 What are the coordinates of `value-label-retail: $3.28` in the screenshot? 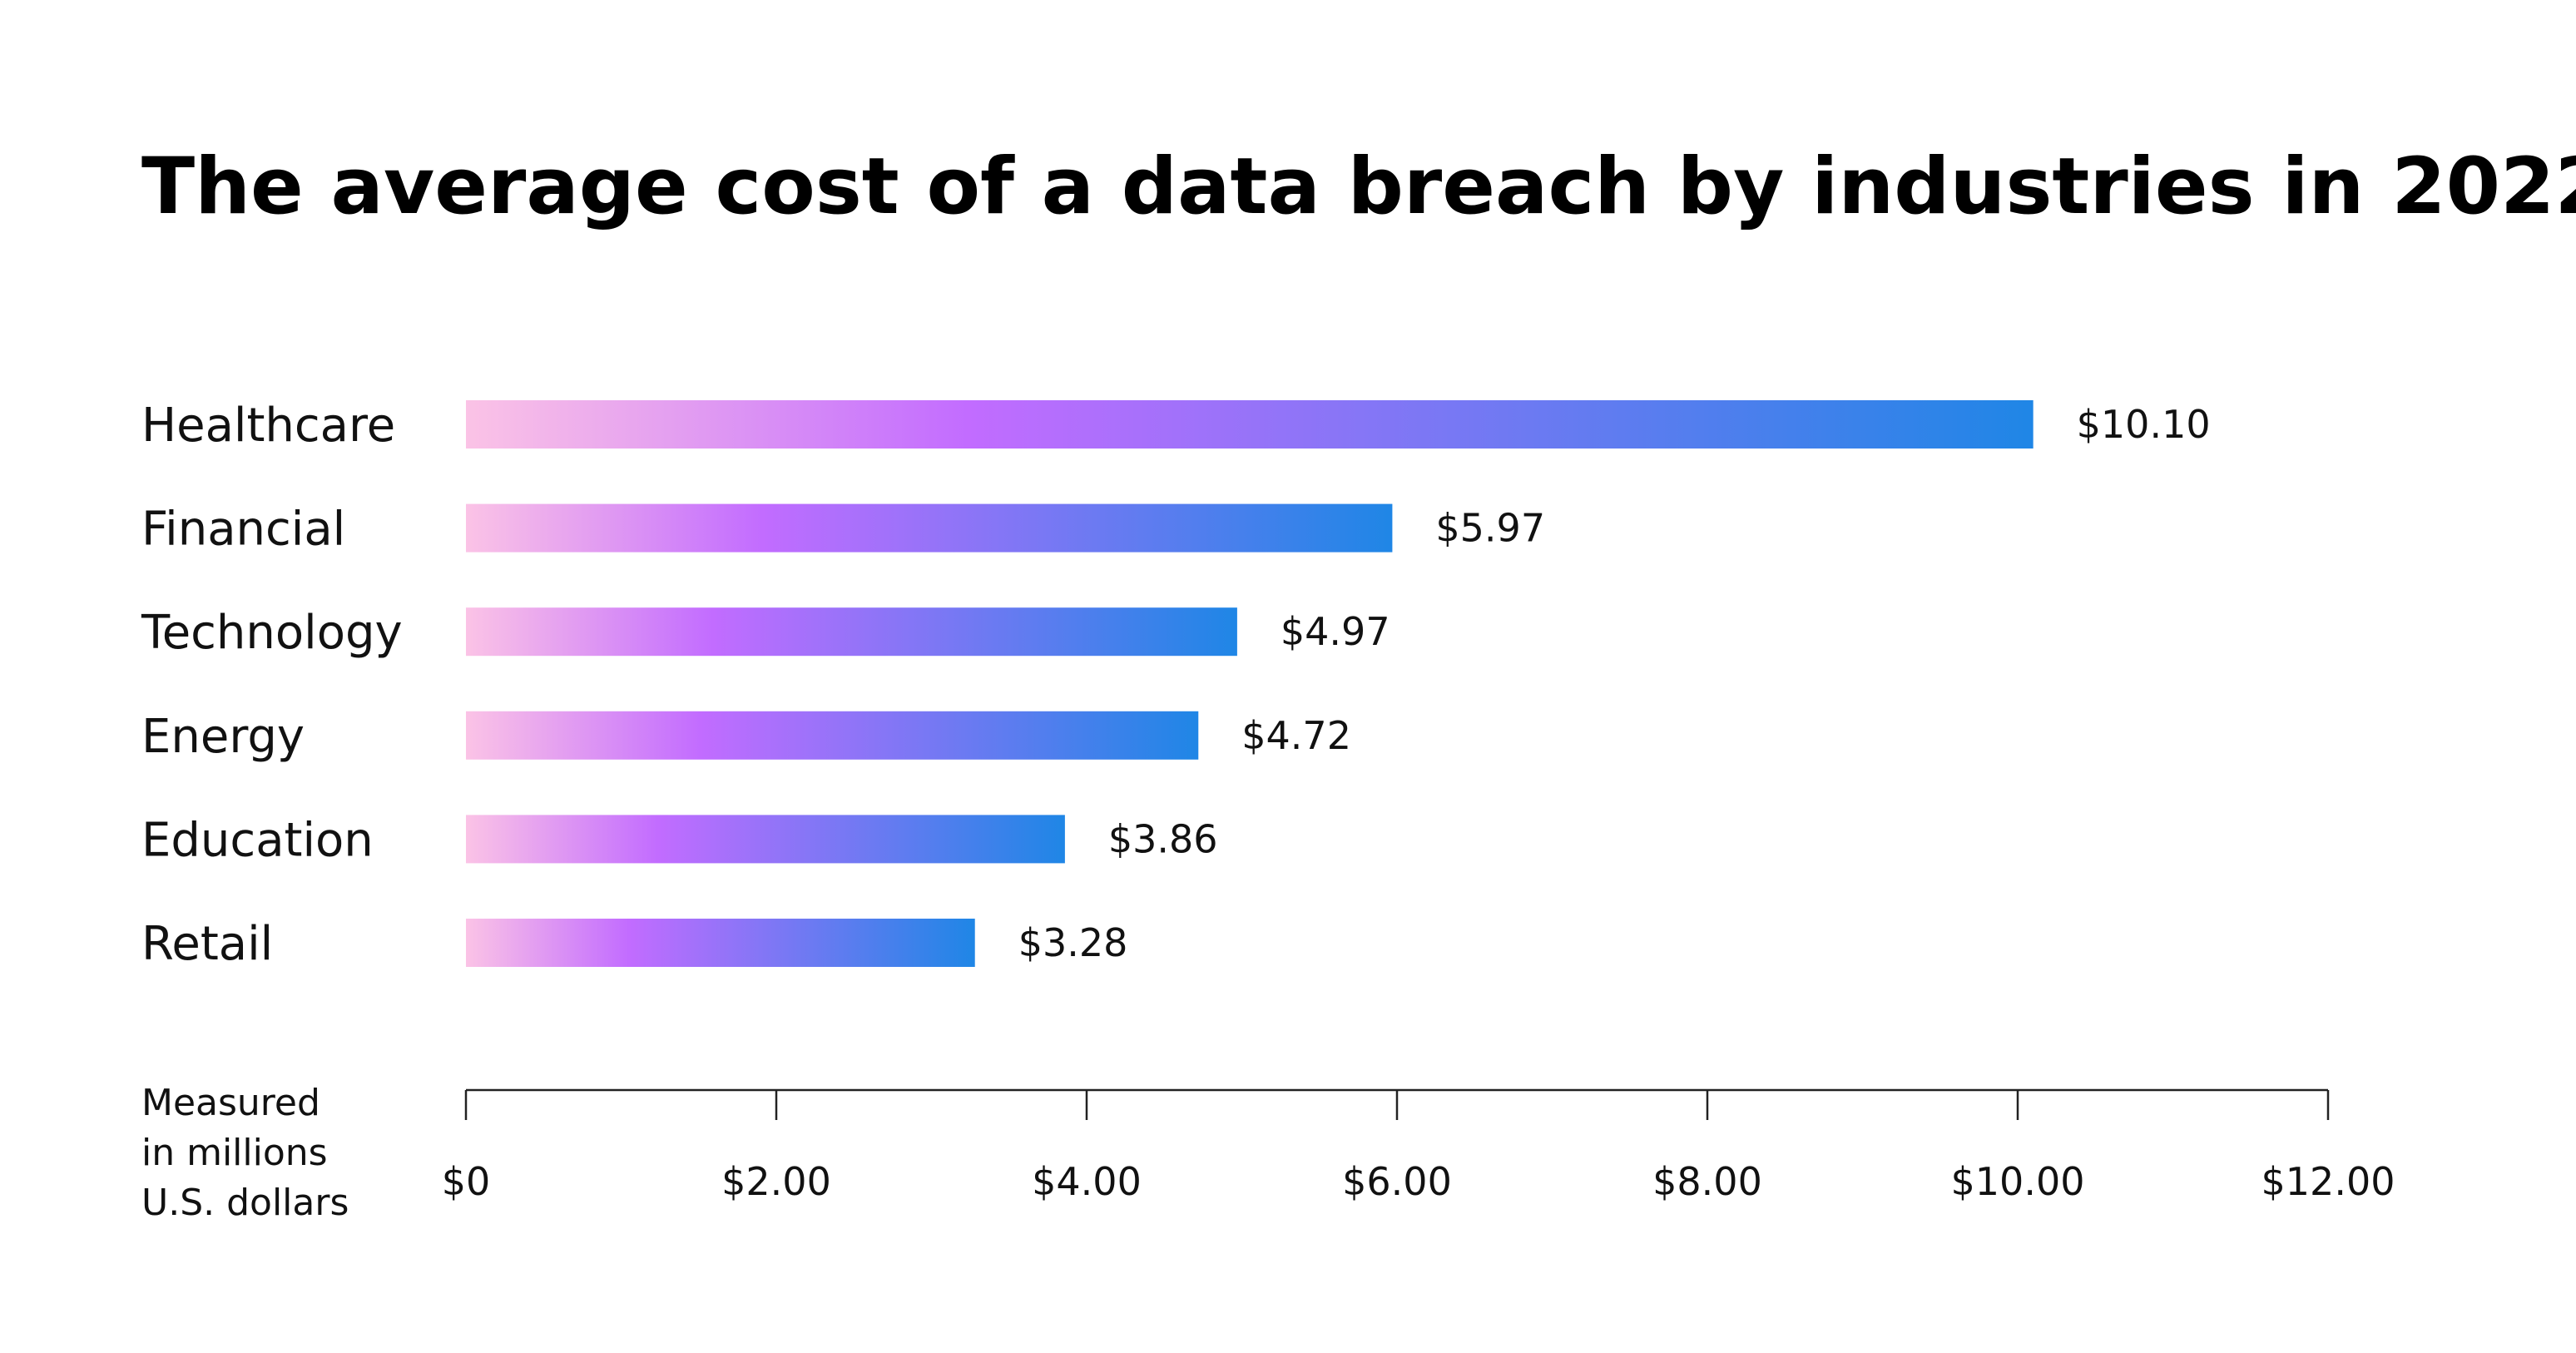 It's located at (1073, 942).